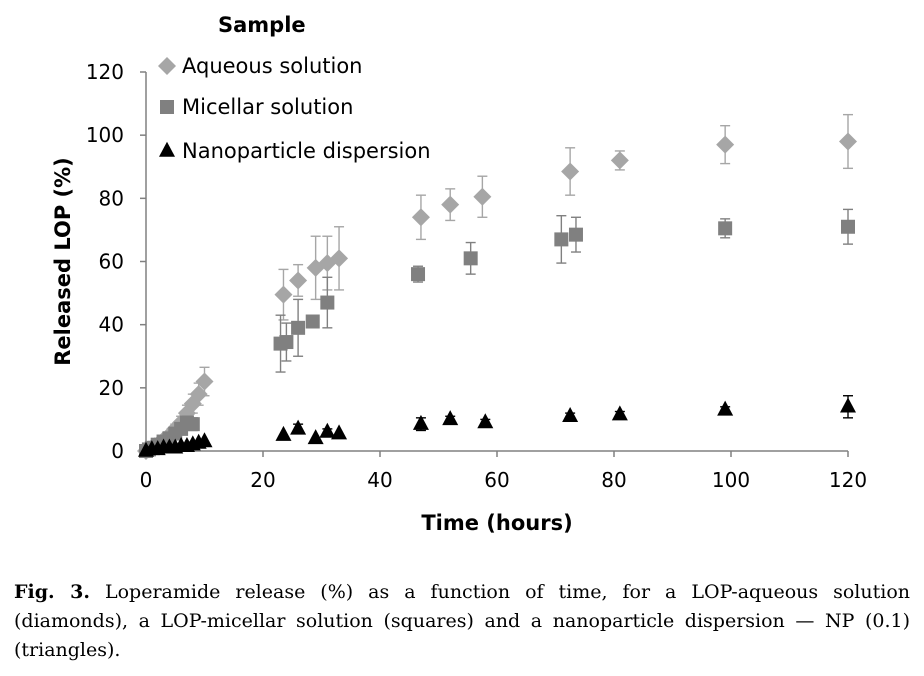 This screenshot has width=924, height=676. What do you see at coordinates (613, 480) in the screenshot?
I see `x-tick-label: 80` at bounding box center [613, 480].